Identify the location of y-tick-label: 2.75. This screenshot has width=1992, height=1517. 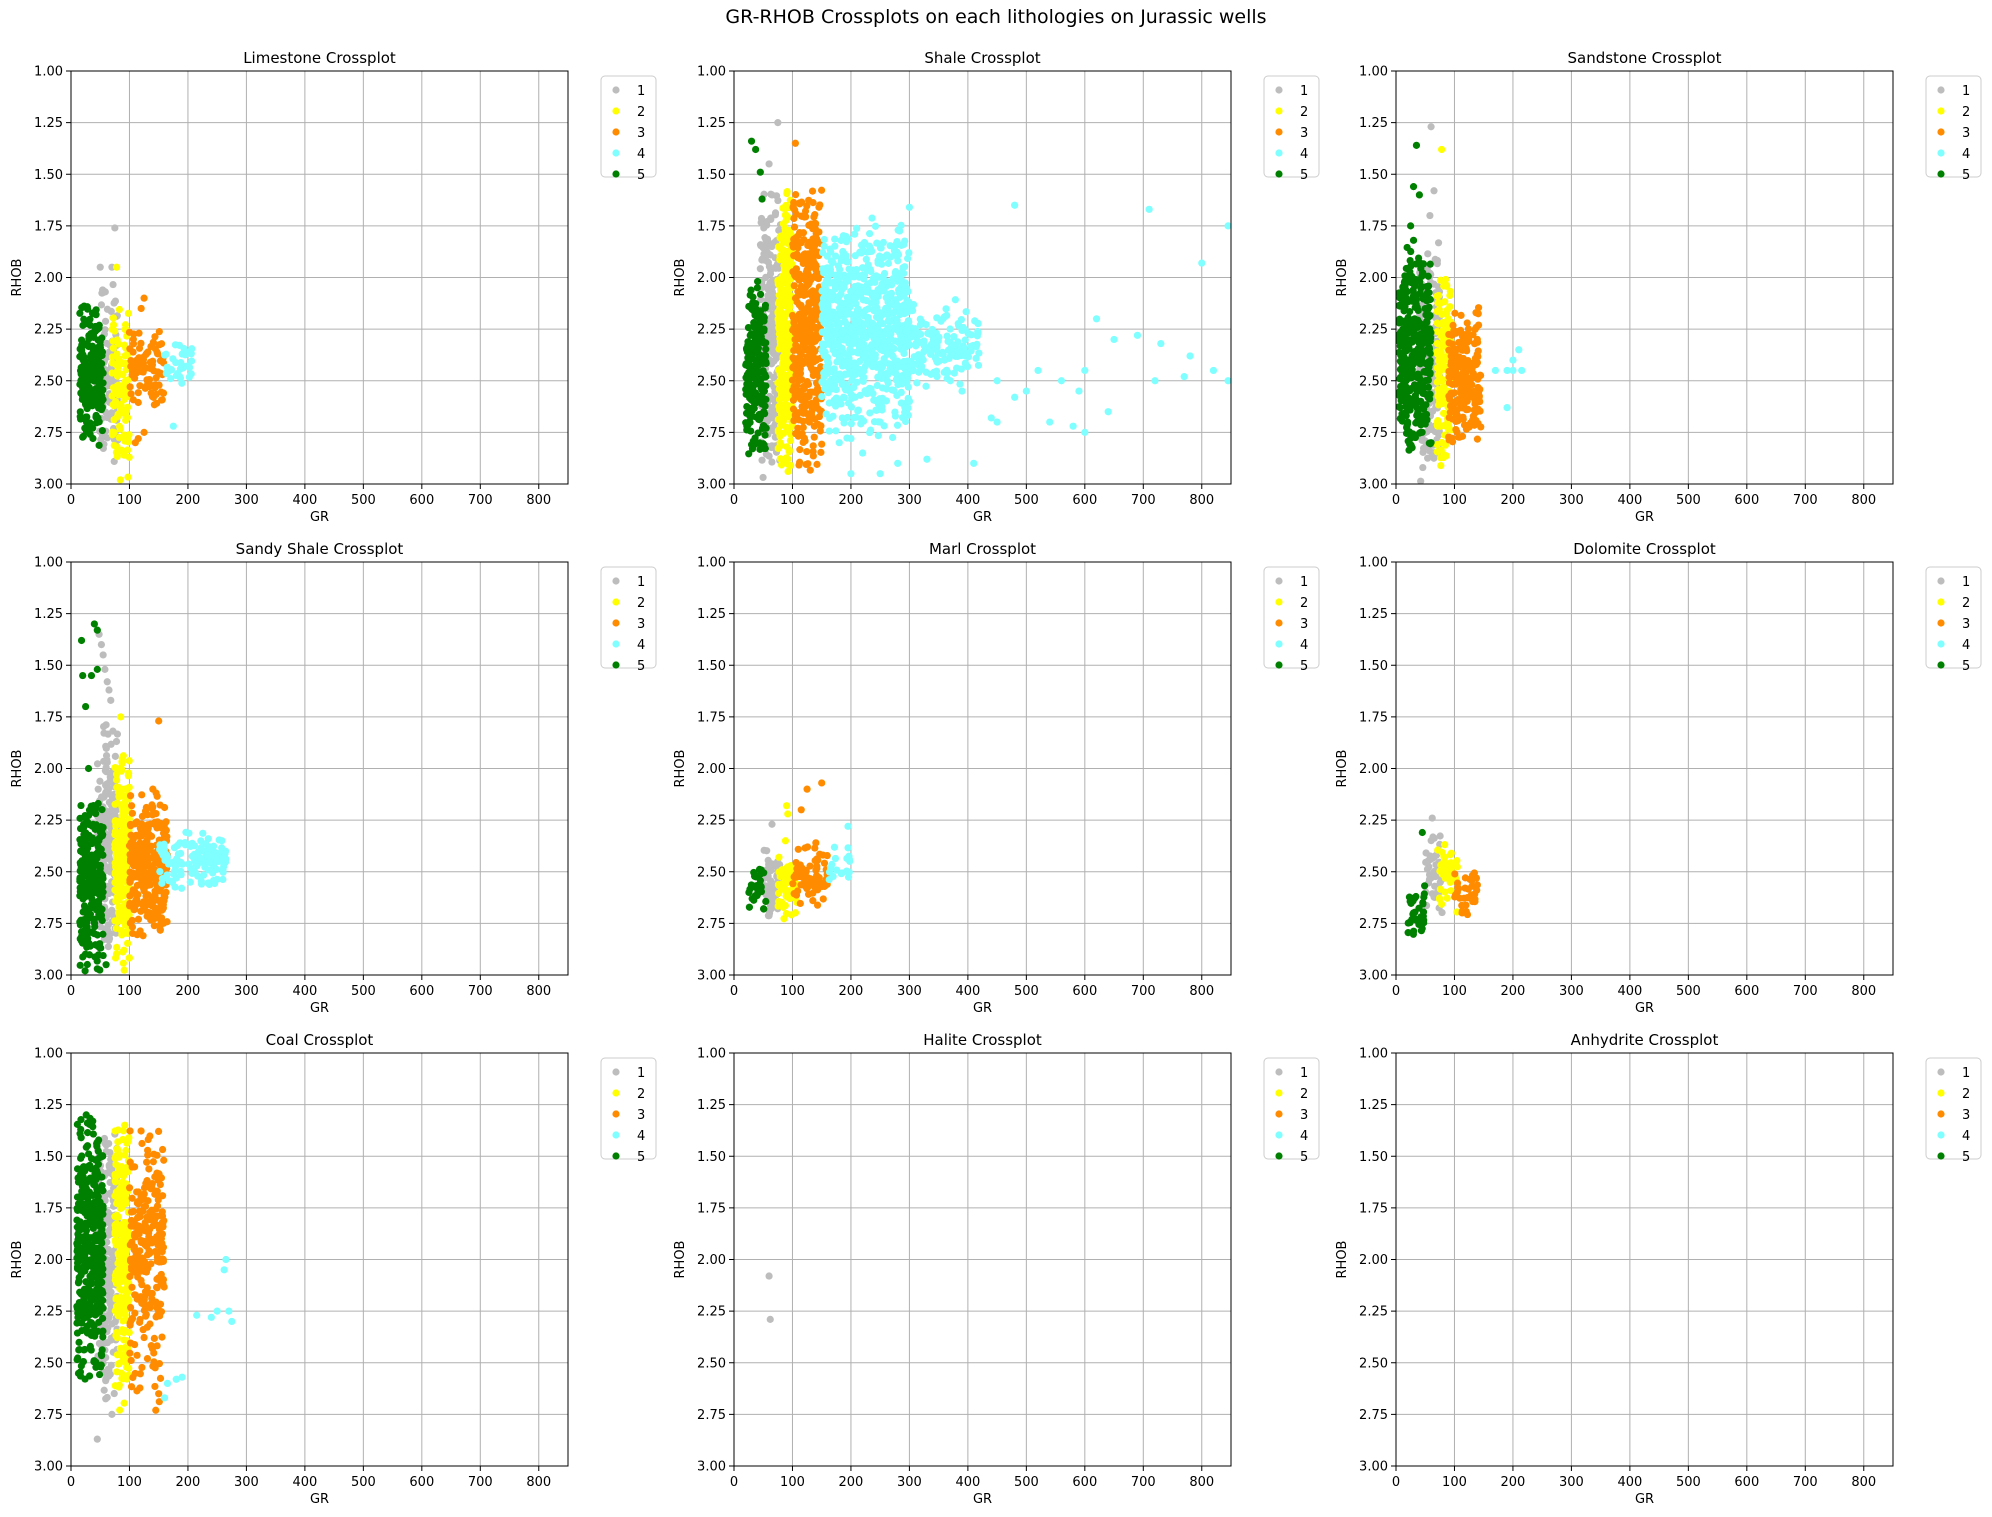
(1373, 433).